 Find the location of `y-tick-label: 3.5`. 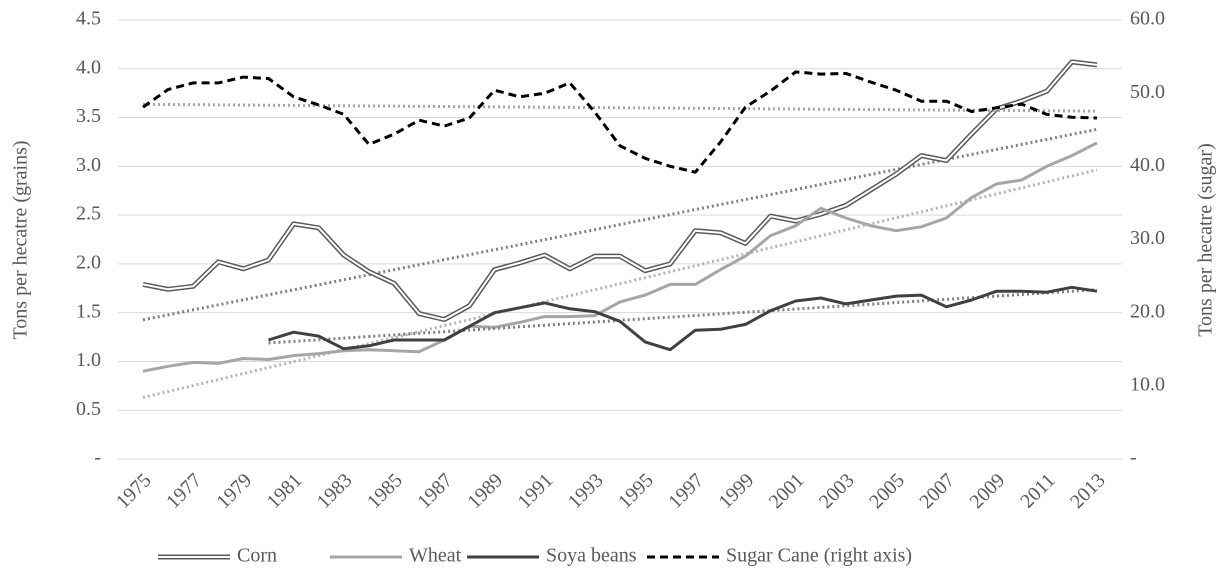

y-tick-label: 3.5 is located at coordinates (88, 116).